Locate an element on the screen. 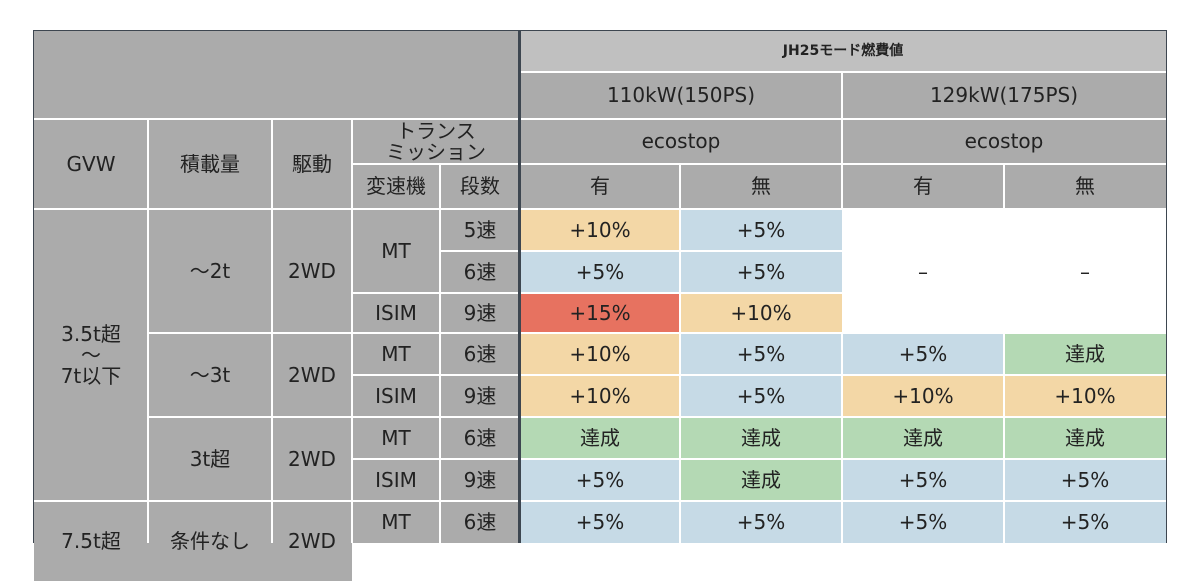 The image size is (1200, 581). header-mode-title: JH25モード燃費値 is located at coordinates (843, 51).